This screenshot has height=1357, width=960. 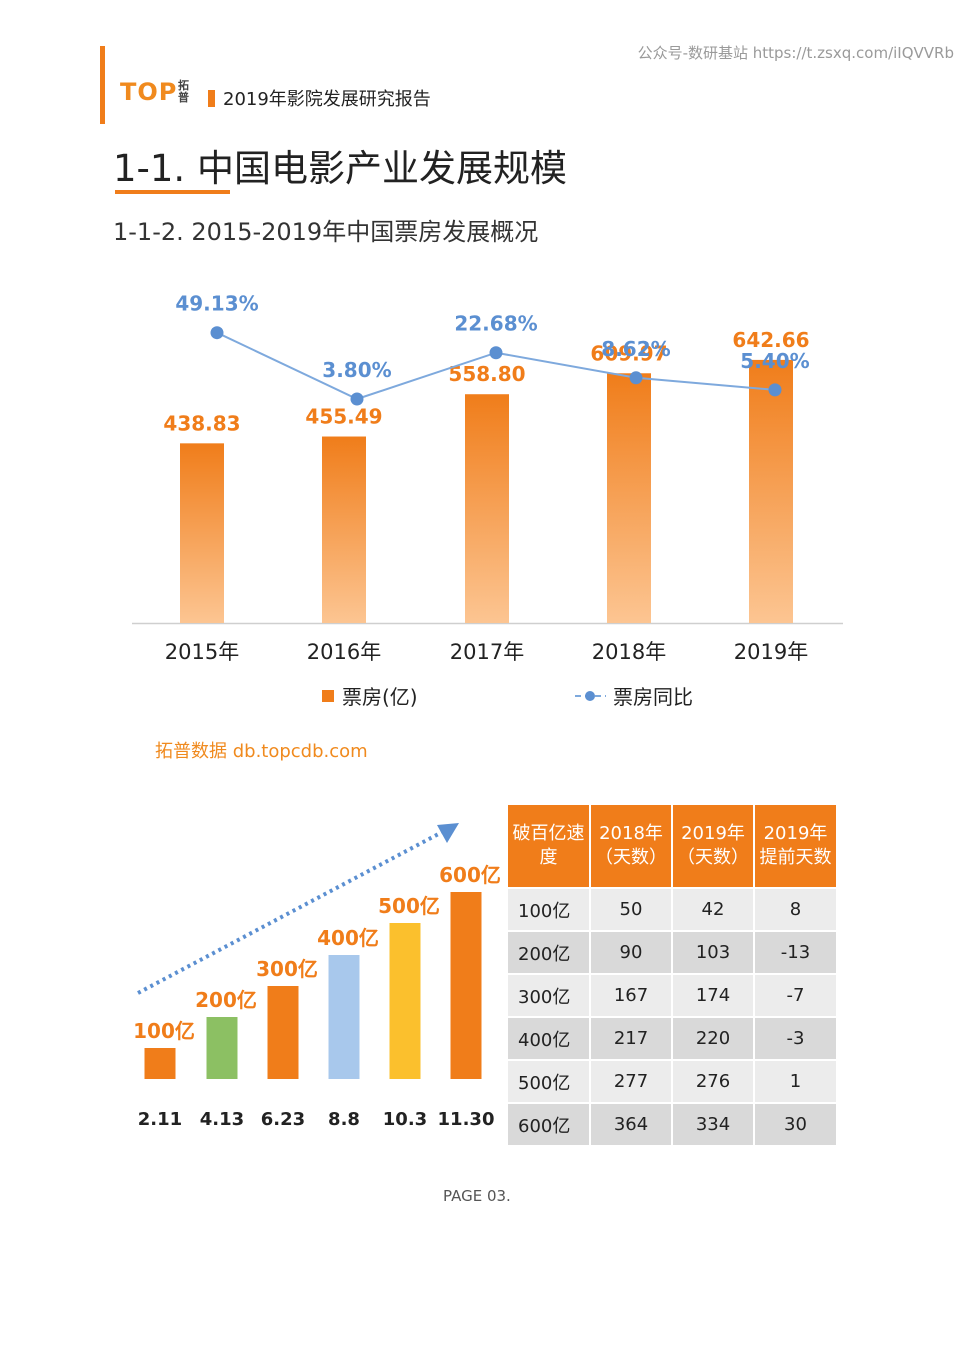 I want to click on bar-2018年, so click(x=629, y=498).